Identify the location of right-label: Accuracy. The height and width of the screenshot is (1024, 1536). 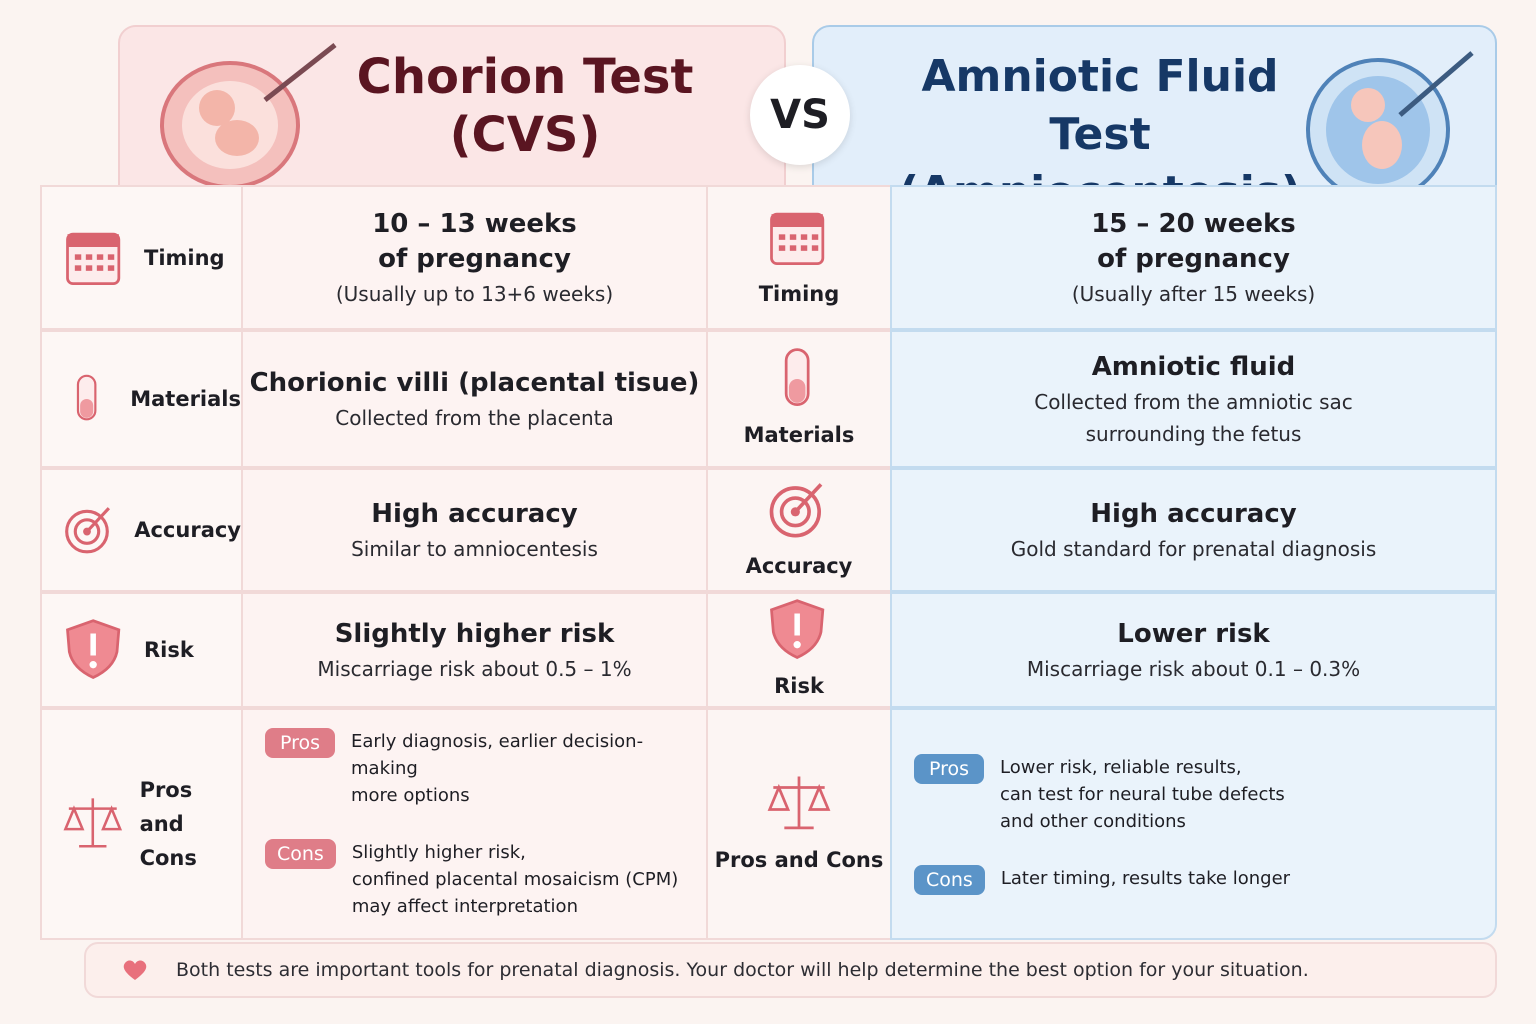
(799, 566).